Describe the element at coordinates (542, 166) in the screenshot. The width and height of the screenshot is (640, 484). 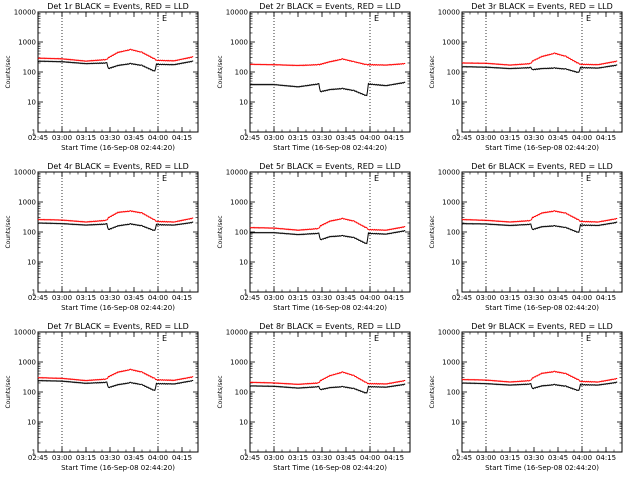
I see `chart-title: Det 6r BLACK = Events, RED = LLD` at that location.